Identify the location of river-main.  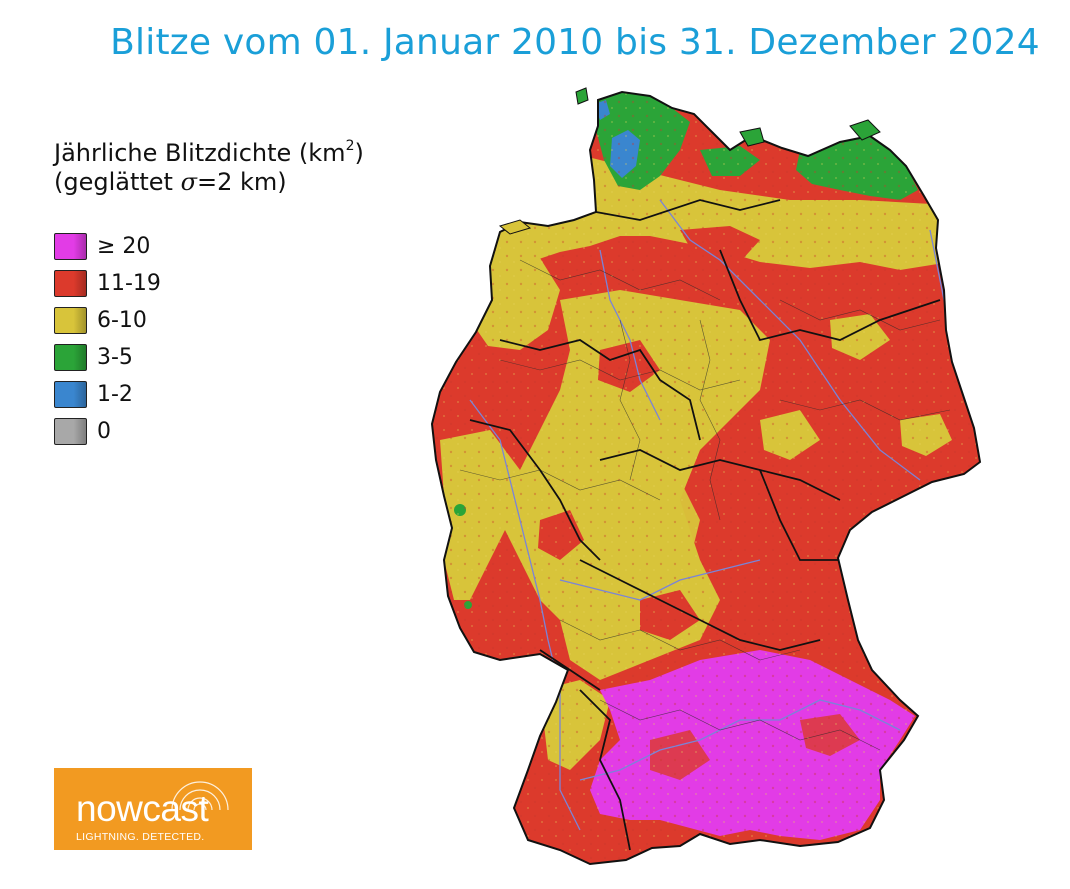
(660, 580).